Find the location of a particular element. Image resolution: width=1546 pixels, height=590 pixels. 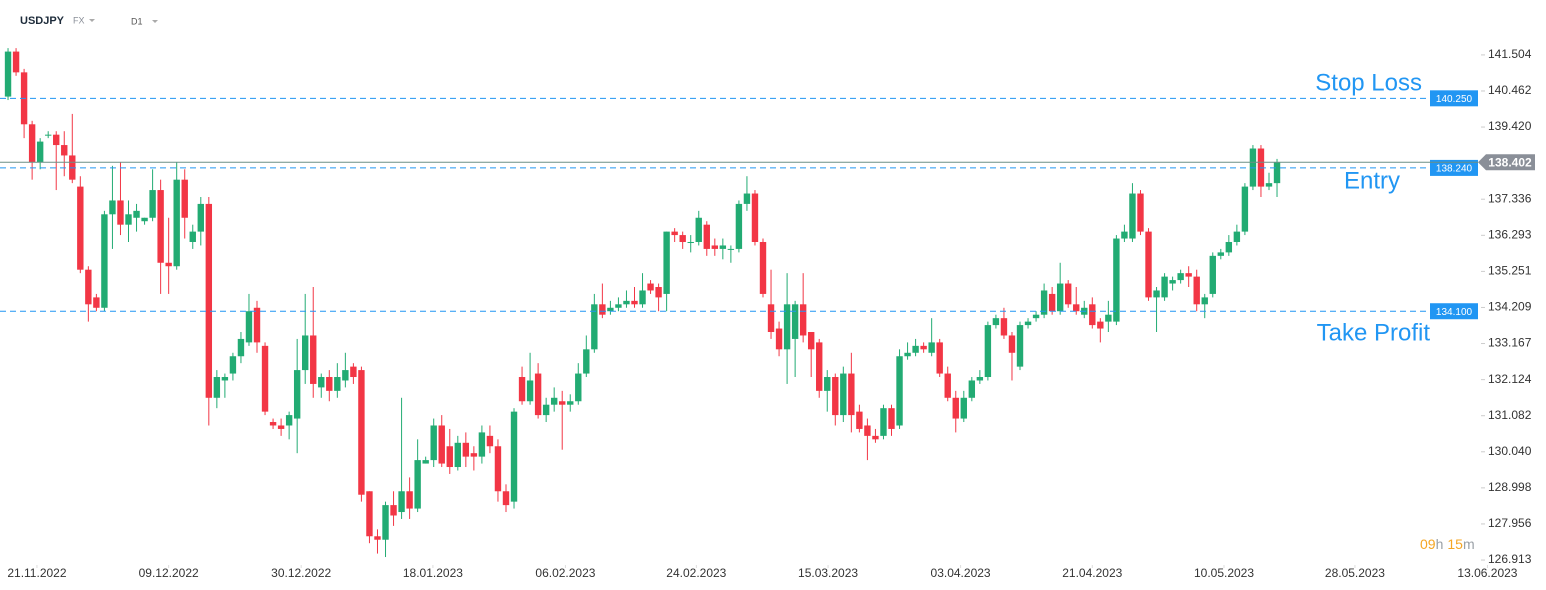

y-tick-label: 131.082 is located at coordinates (1510, 415).